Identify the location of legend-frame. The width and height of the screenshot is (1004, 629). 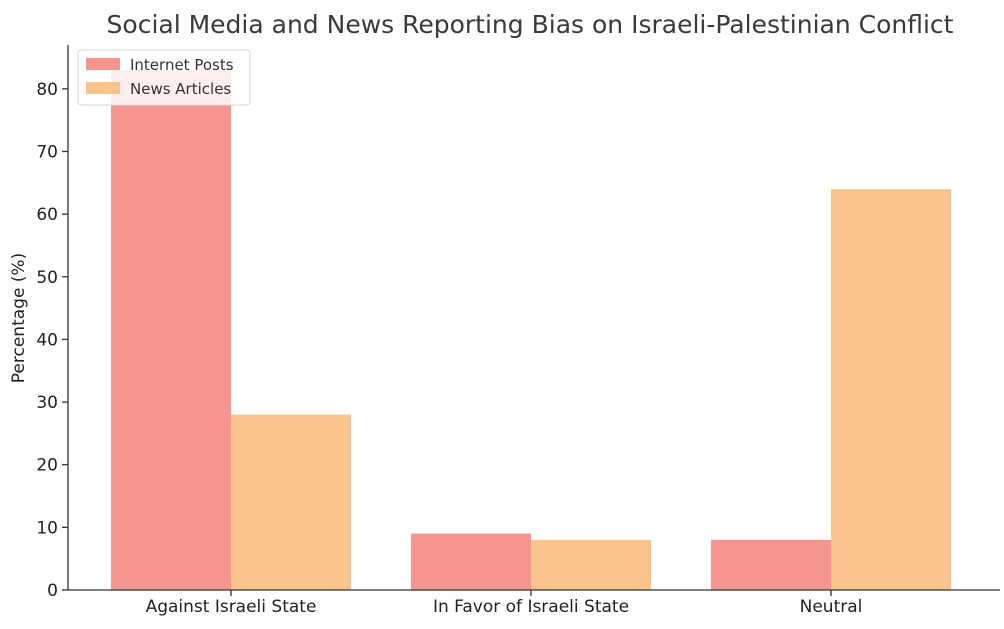
(164, 77).